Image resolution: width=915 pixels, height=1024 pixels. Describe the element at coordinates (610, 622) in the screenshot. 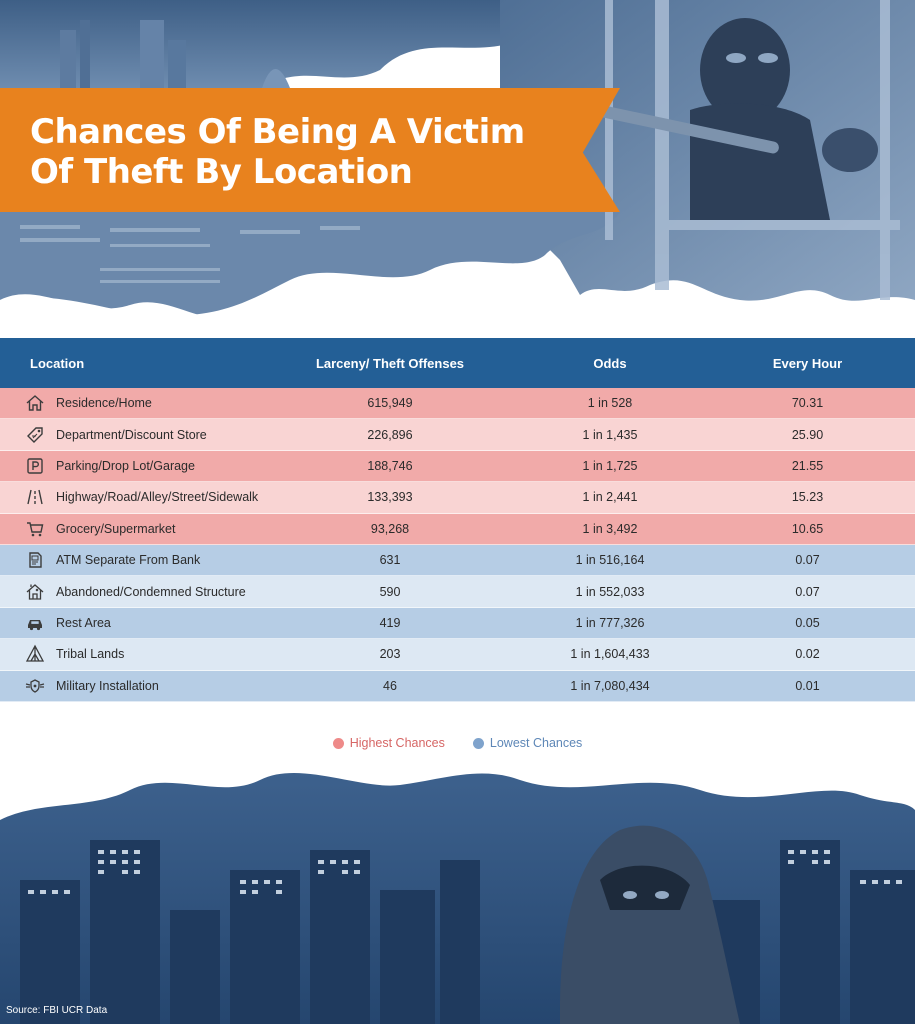

I see `row-odds: 1 in 777,326` at that location.